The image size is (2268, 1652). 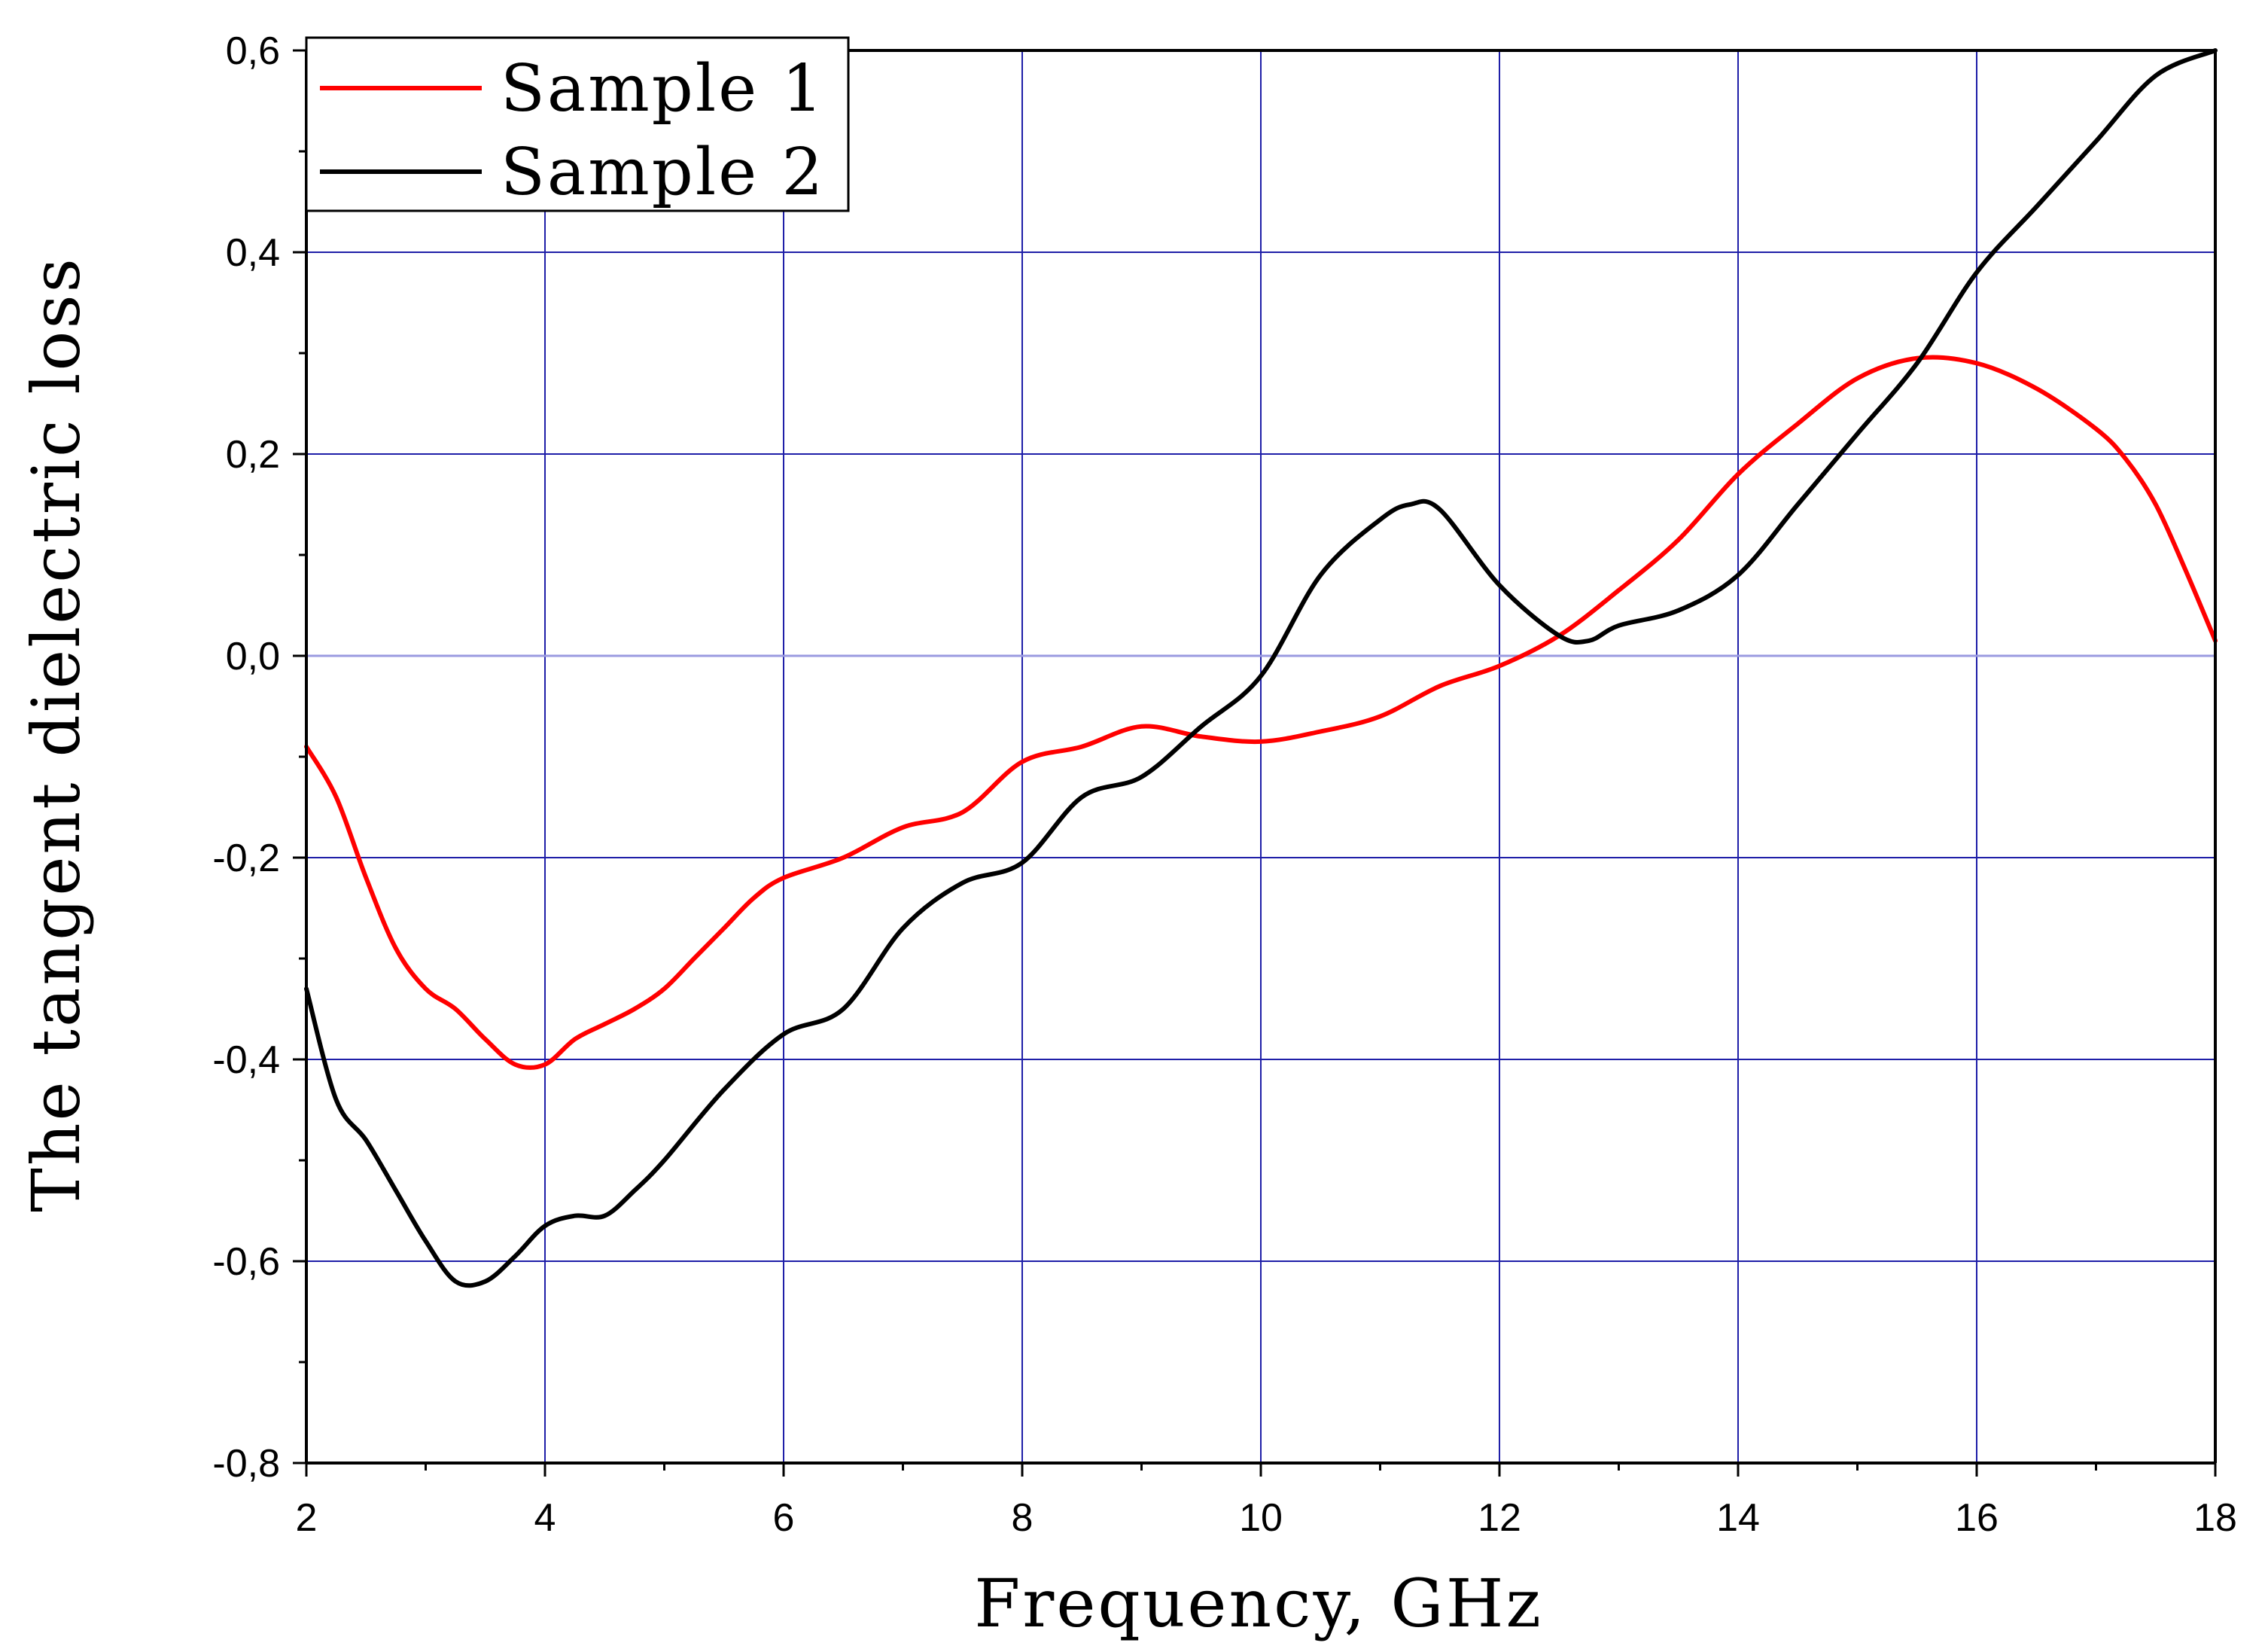 I want to click on legend-label-sample-2: Sample 2, so click(x=663, y=172).